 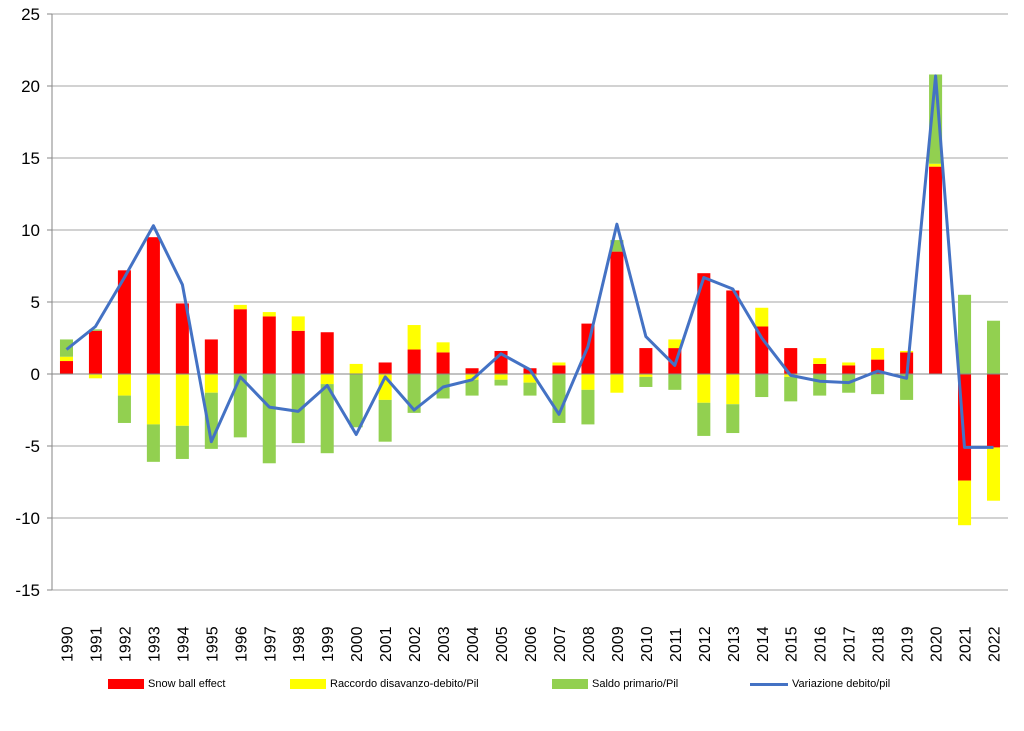 What do you see at coordinates (763, 644) in the screenshot?
I see `x-tick-label: 2014` at bounding box center [763, 644].